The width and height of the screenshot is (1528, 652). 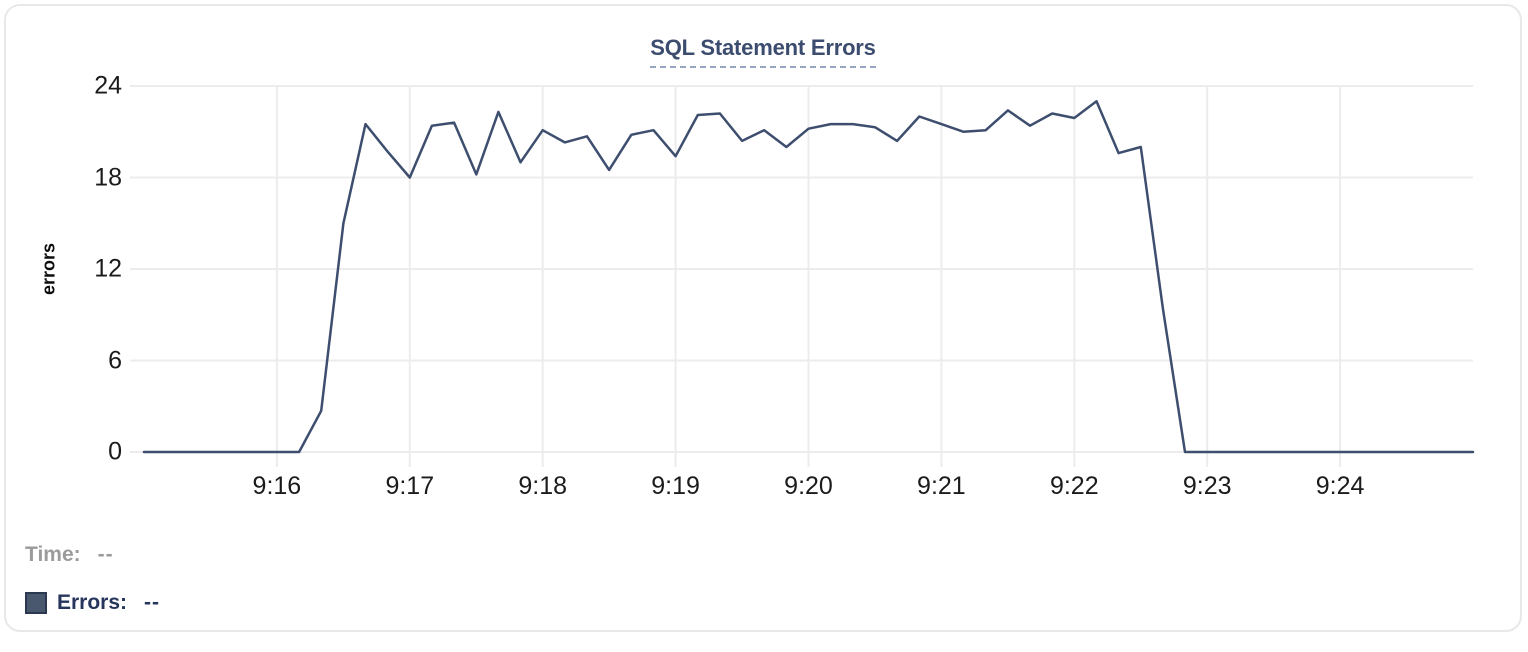 What do you see at coordinates (108, 85) in the screenshot?
I see `y-tick-label: 24` at bounding box center [108, 85].